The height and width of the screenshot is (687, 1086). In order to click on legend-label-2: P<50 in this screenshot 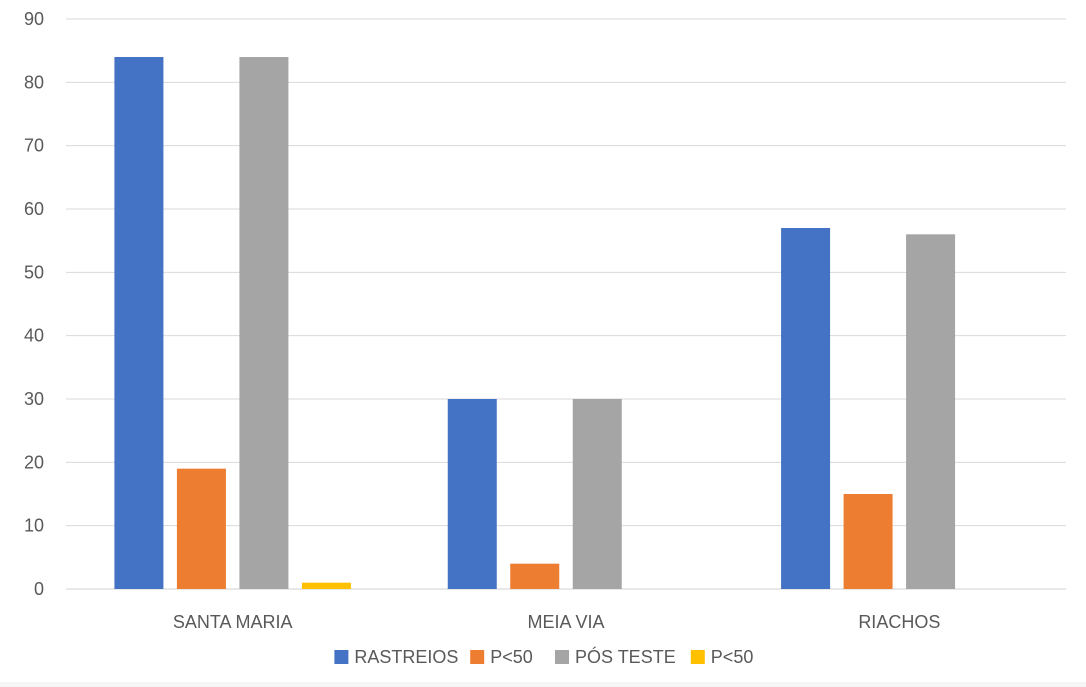, I will do `click(511, 657)`.